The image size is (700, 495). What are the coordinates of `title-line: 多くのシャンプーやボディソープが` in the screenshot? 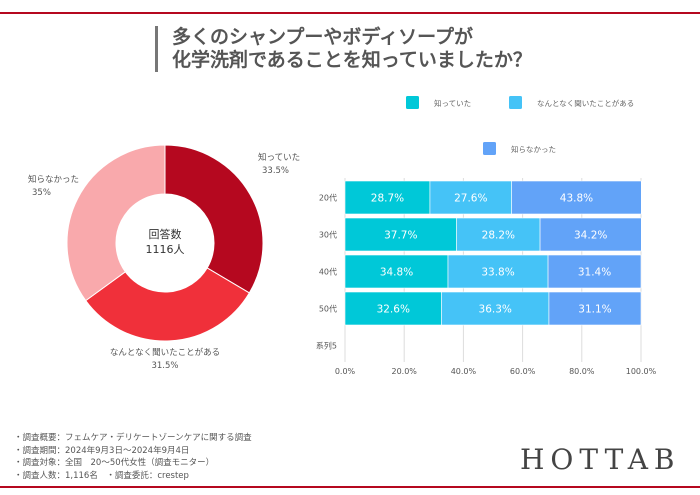 It's located at (322, 37).